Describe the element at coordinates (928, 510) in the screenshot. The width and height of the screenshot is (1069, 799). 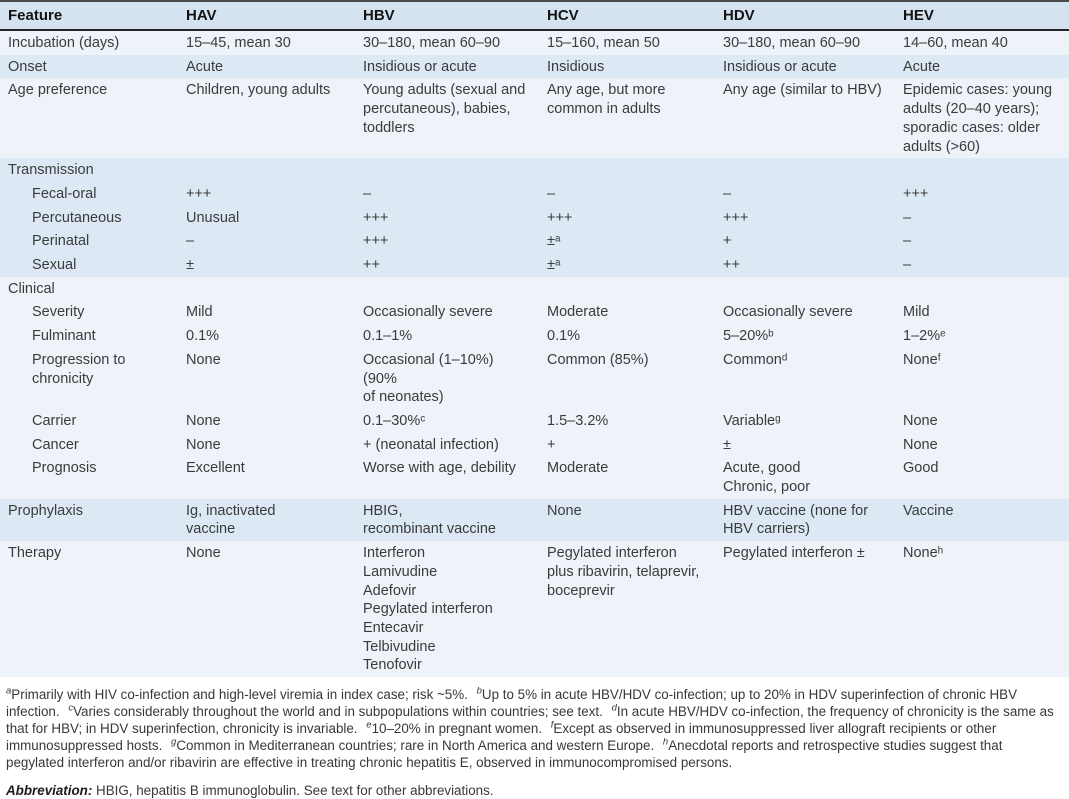
I see `value-cell: Vaccine` at that location.